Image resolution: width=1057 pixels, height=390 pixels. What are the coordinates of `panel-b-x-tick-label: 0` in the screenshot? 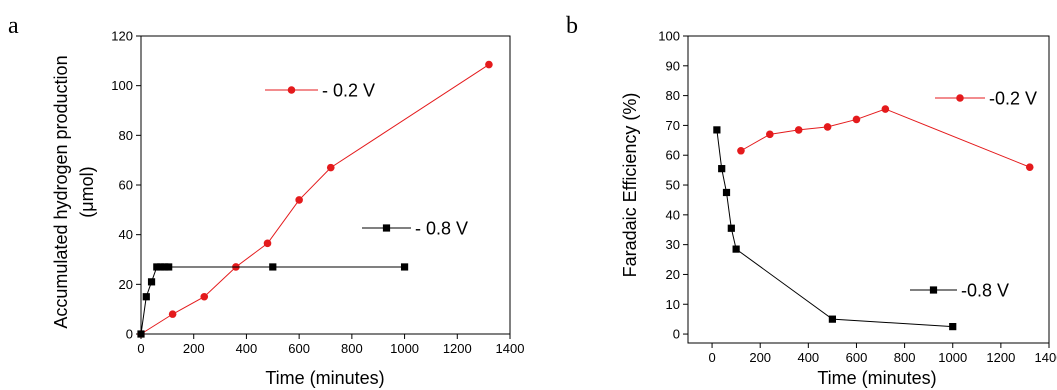 It's located at (711, 357).